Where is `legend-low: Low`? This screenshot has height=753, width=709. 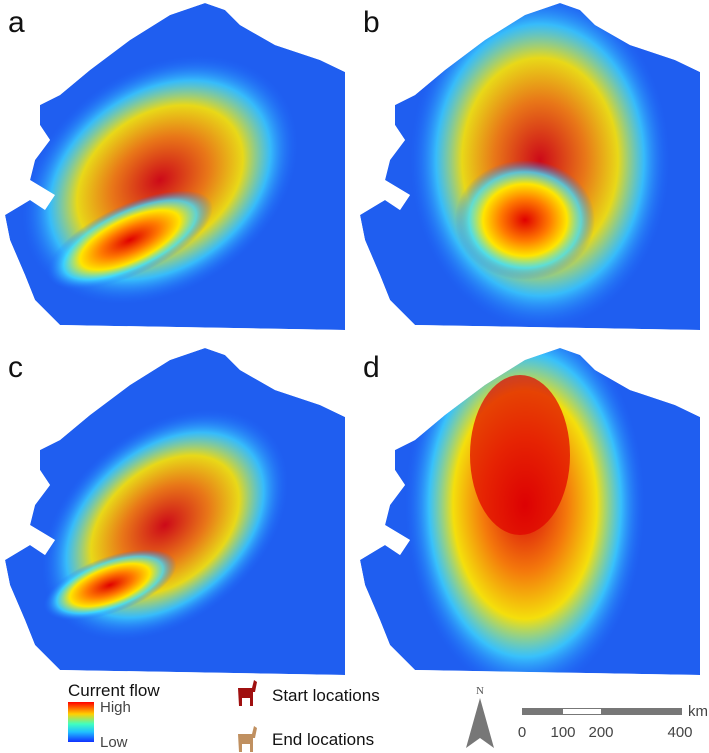
legend-low: Low is located at coordinates (114, 742).